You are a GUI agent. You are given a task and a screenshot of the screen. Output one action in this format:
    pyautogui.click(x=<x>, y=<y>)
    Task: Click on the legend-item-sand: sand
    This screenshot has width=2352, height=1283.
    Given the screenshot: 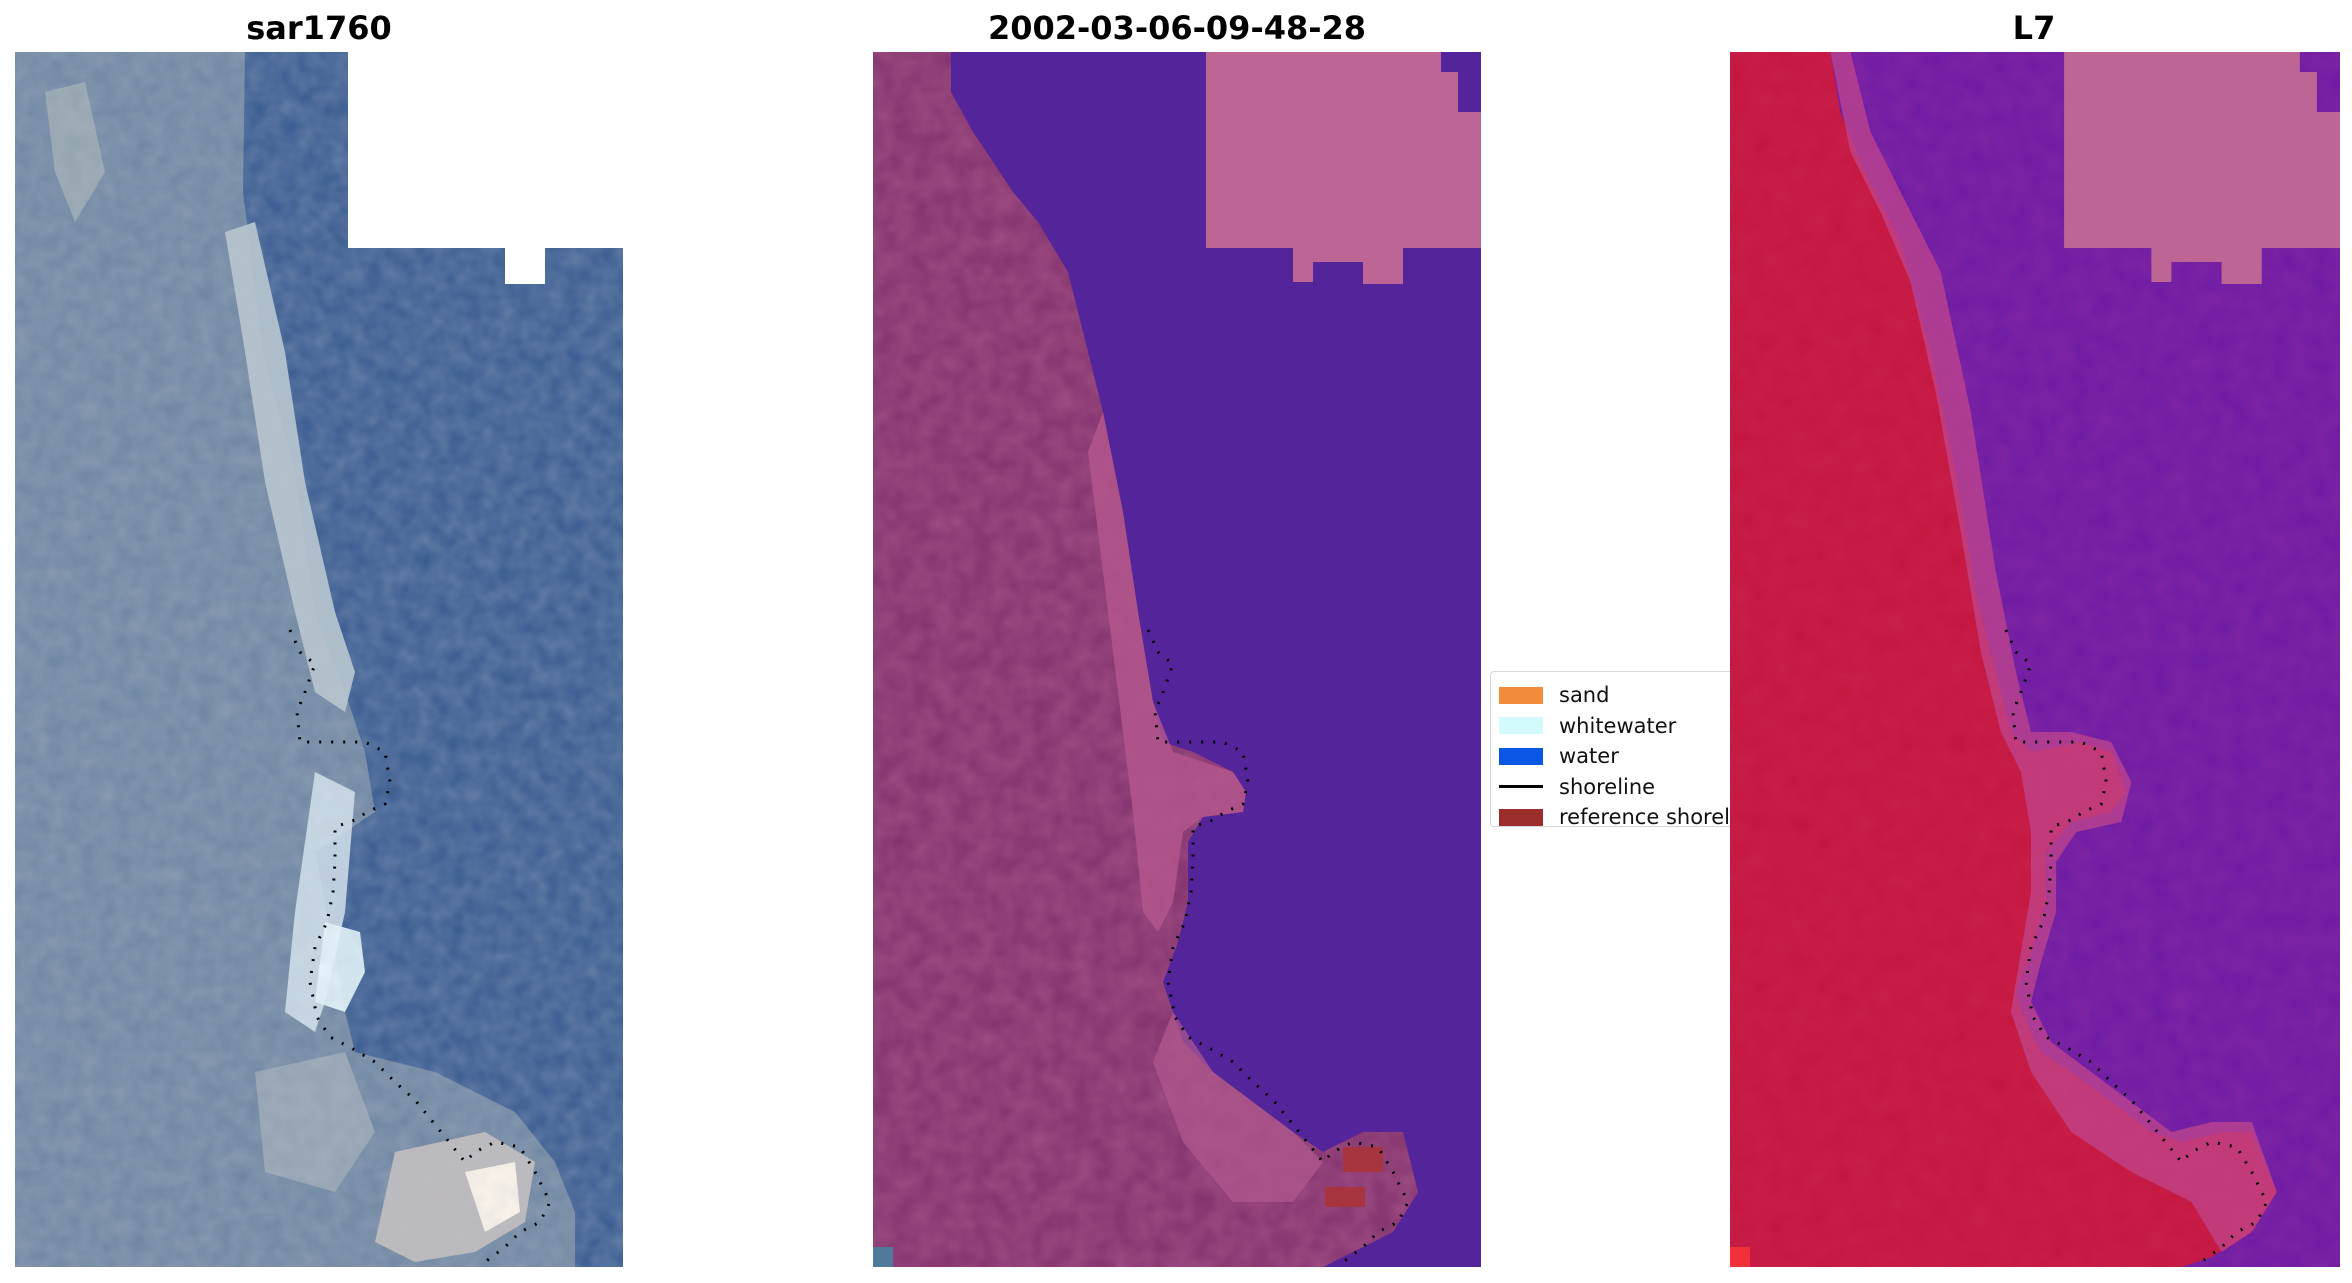 What is the action you would take?
    pyautogui.click(x=1619, y=695)
    